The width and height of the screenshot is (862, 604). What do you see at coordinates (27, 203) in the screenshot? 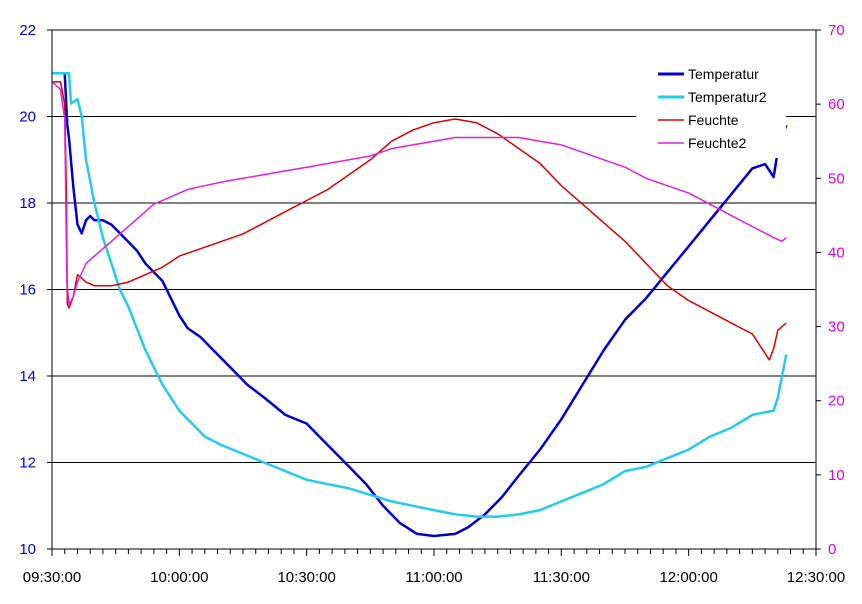
I see `y-tick-label-left: 18` at bounding box center [27, 203].